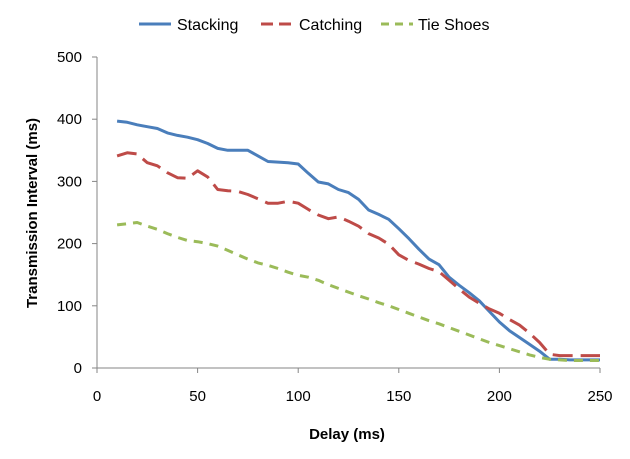 This screenshot has height=459, width=630. What do you see at coordinates (69, 57) in the screenshot?
I see `y-tick-label: 500` at bounding box center [69, 57].